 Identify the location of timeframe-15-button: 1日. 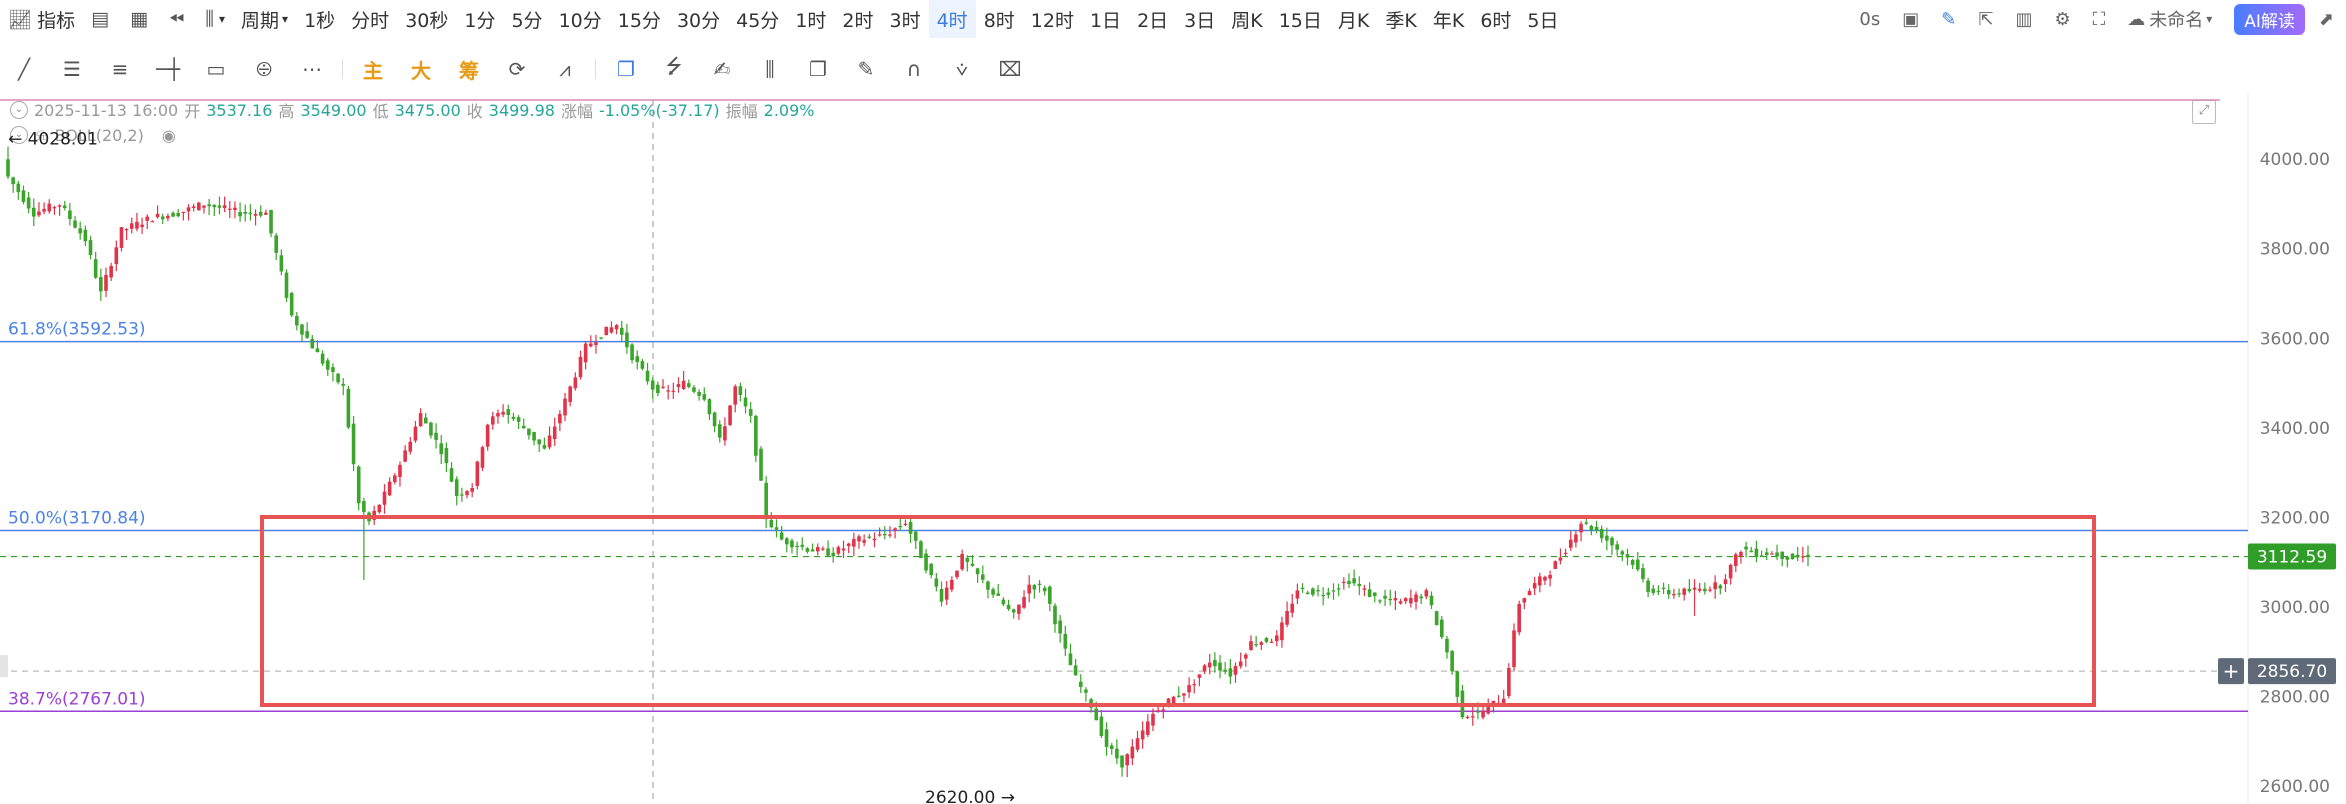
(1105, 20).